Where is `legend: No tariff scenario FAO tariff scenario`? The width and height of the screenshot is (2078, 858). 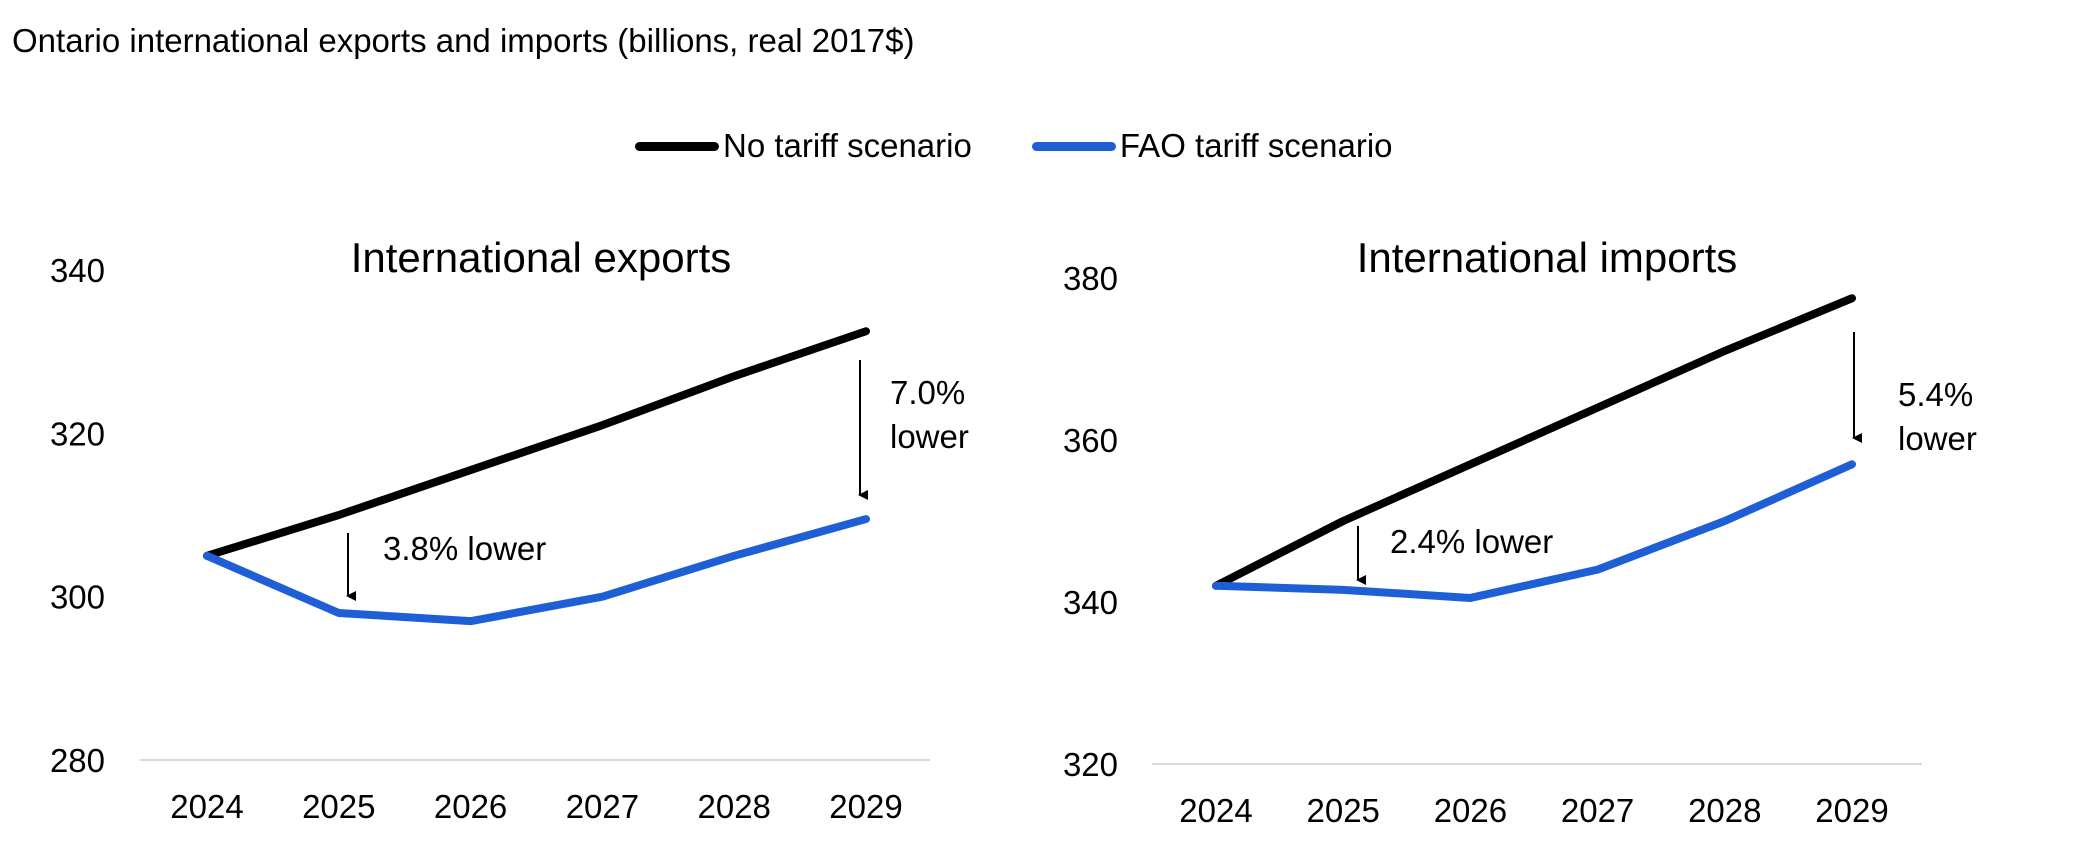
legend: No tariff scenario FAO tariff scenario is located at coordinates (1044, 146).